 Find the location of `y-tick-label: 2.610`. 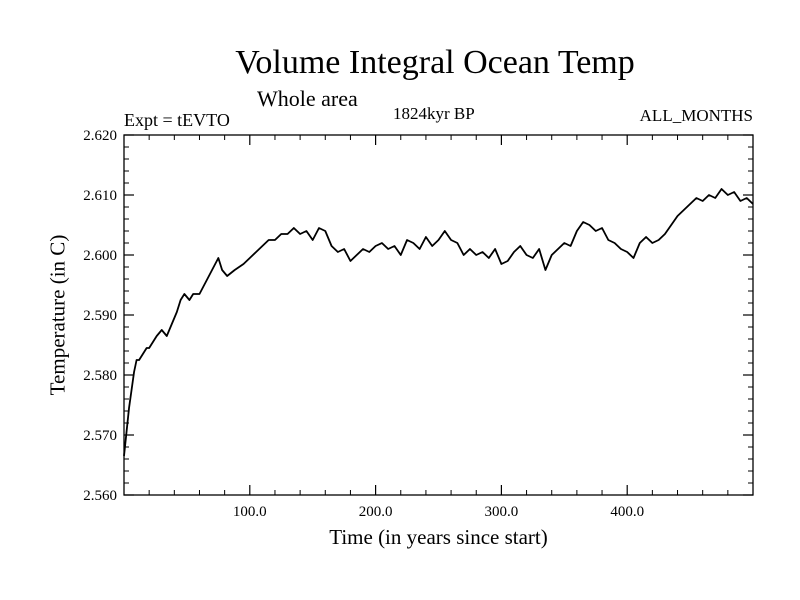

y-tick-label: 2.610 is located at coordinates (100, 196).